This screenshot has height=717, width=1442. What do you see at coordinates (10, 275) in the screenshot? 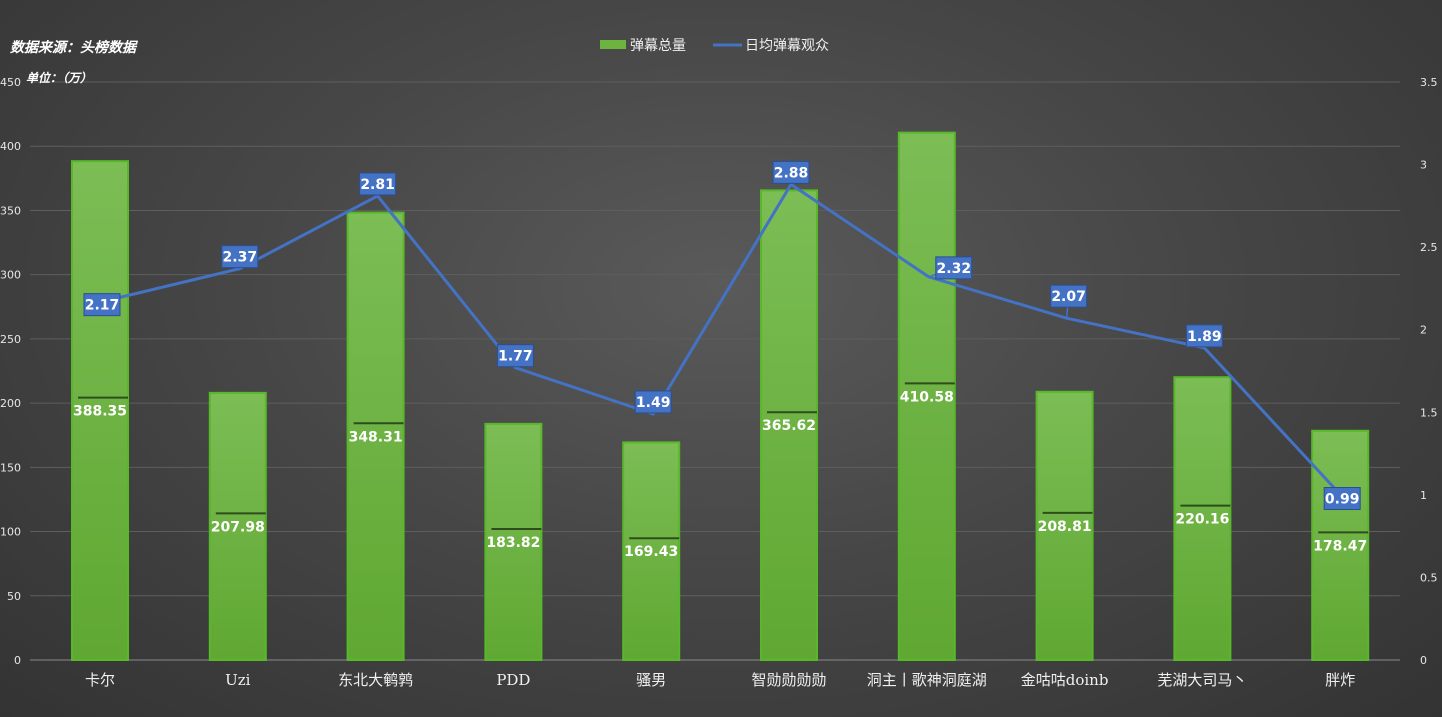
I see `left-tick-label: 300` at bounding box center [10, 275].